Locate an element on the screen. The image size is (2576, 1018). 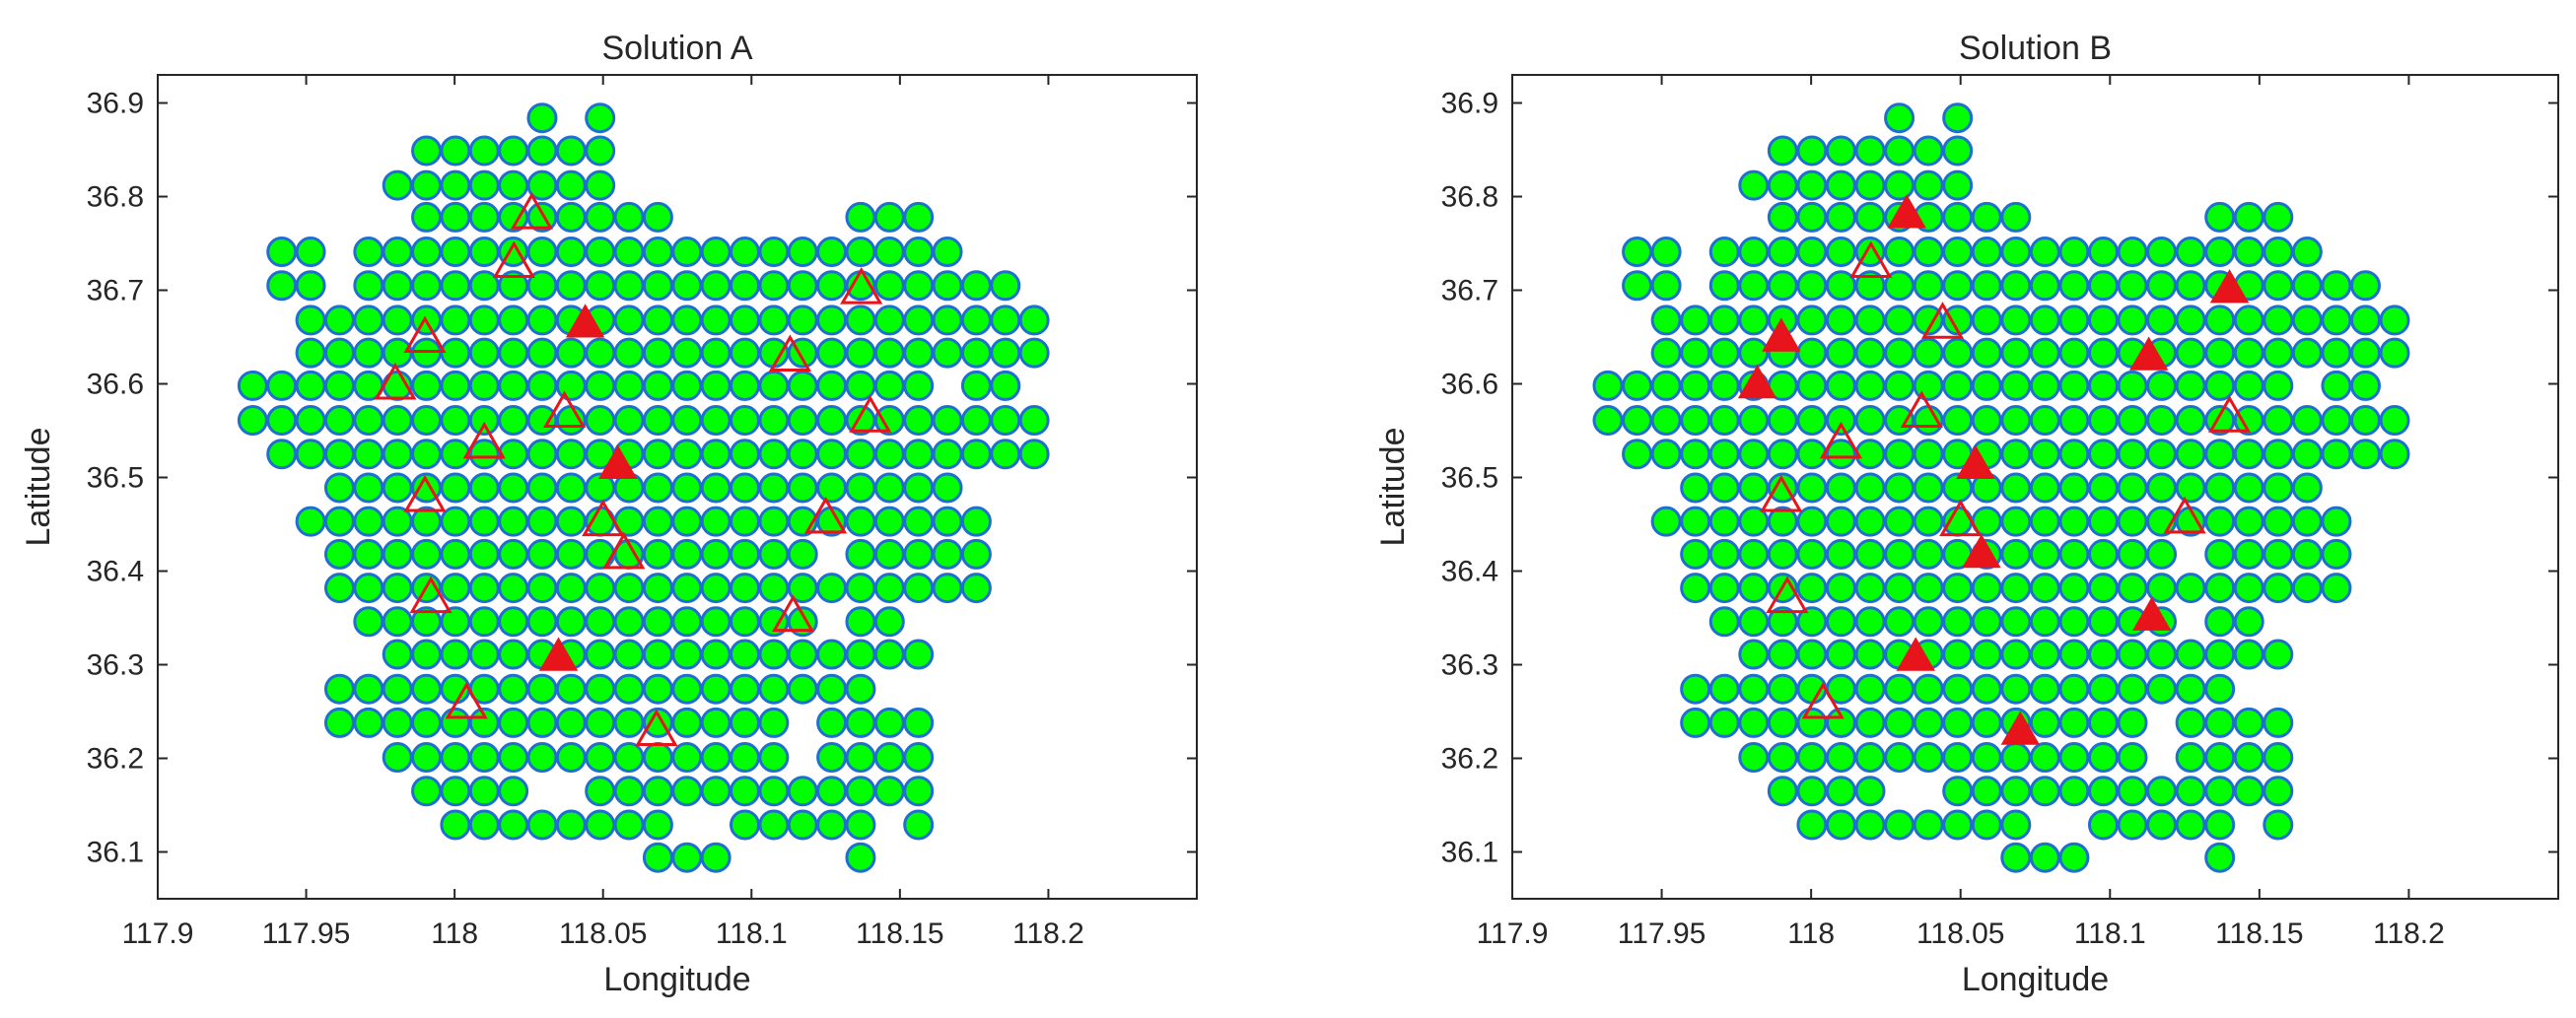
x-tick-label: 118.05 is located at coordinates (604, 933).